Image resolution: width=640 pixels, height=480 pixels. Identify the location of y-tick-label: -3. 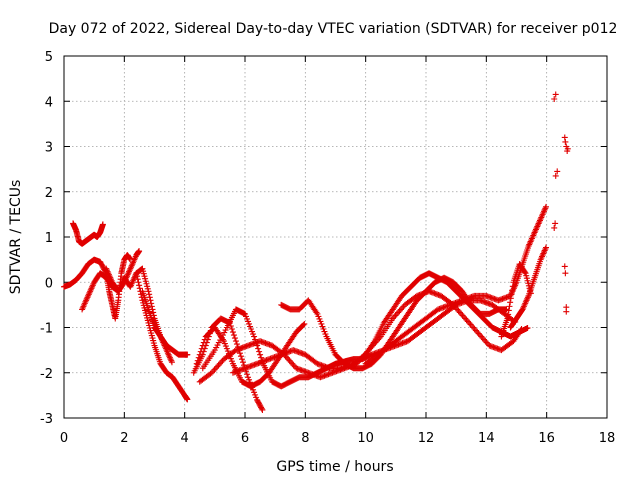
(46, 419).